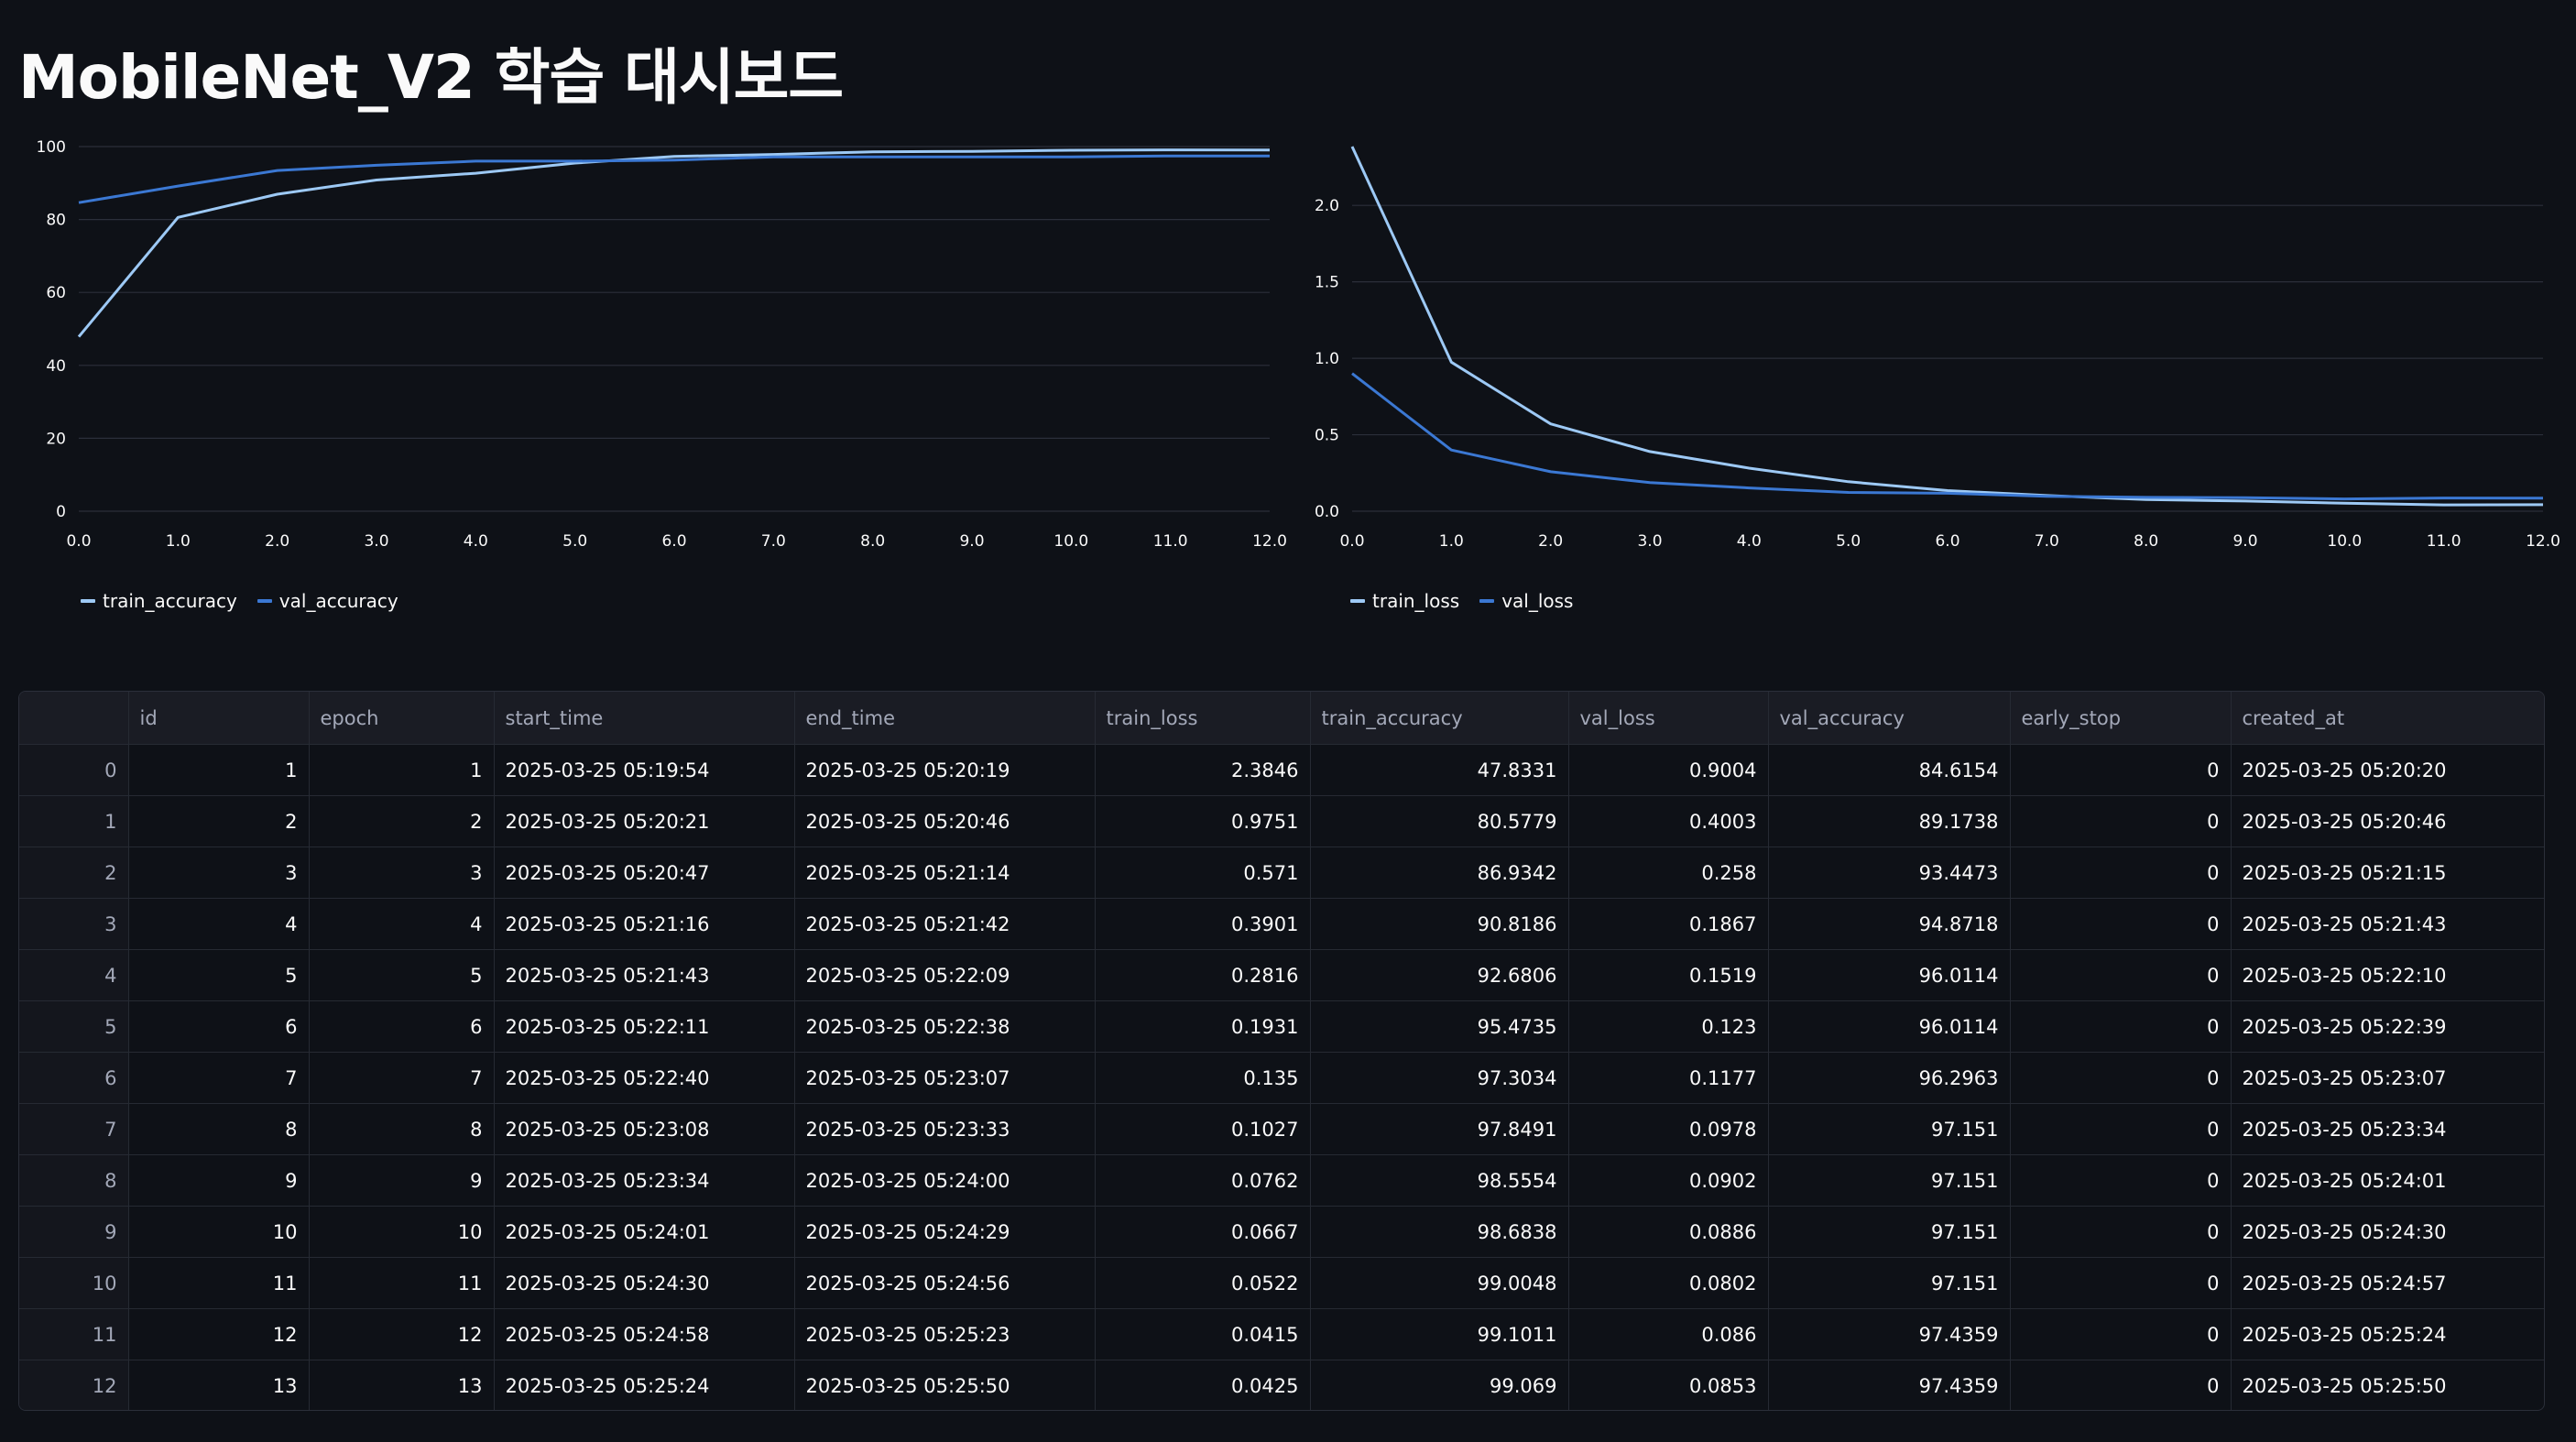  What do you see at coordinates (2388, 718) in the screenshot?
I see `column-header-created_at: created_at` at bounding box center [2388, 718].